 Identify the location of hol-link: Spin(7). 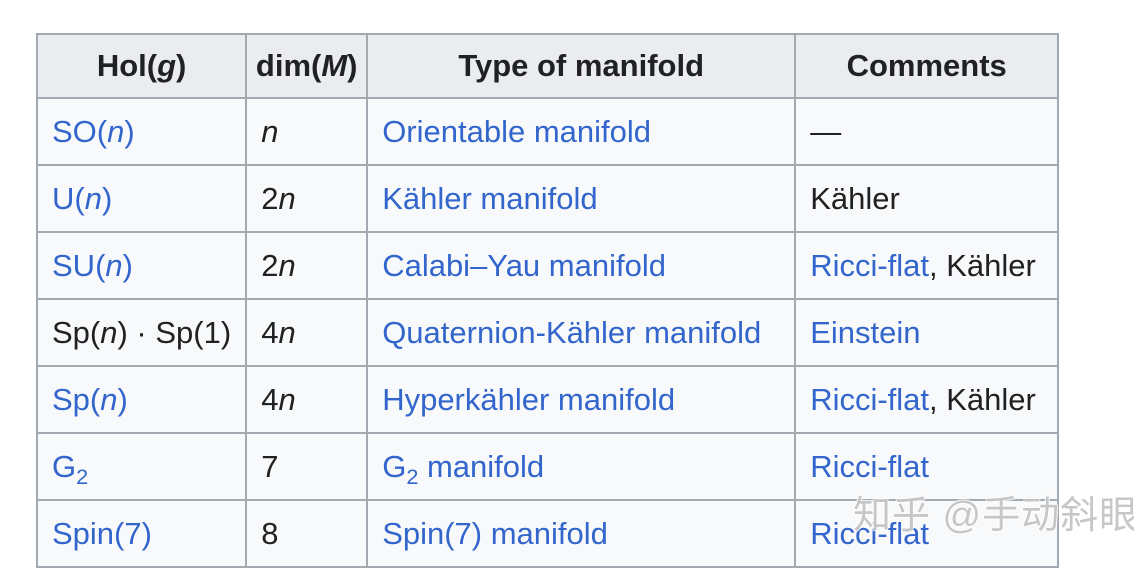
(102, 533).